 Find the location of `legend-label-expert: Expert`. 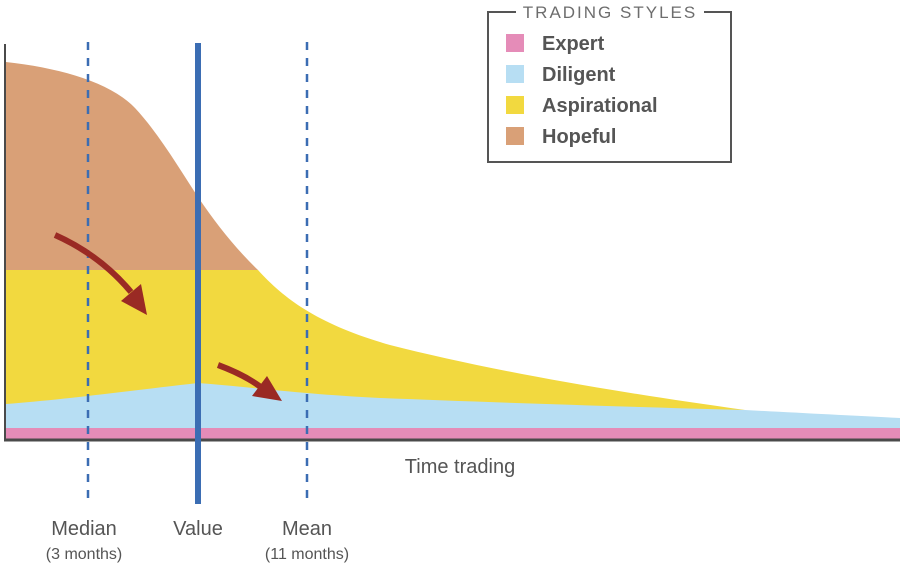

legend-label-expert: Expert is located at coordinates (573, 44).